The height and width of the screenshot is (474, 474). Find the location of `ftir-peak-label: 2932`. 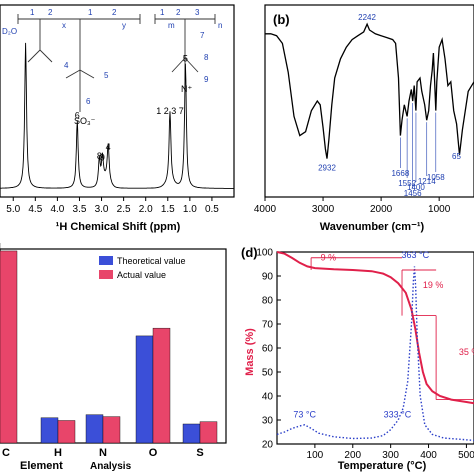

ftir-peak-label: 2932 is located at coordinates (327, 168).